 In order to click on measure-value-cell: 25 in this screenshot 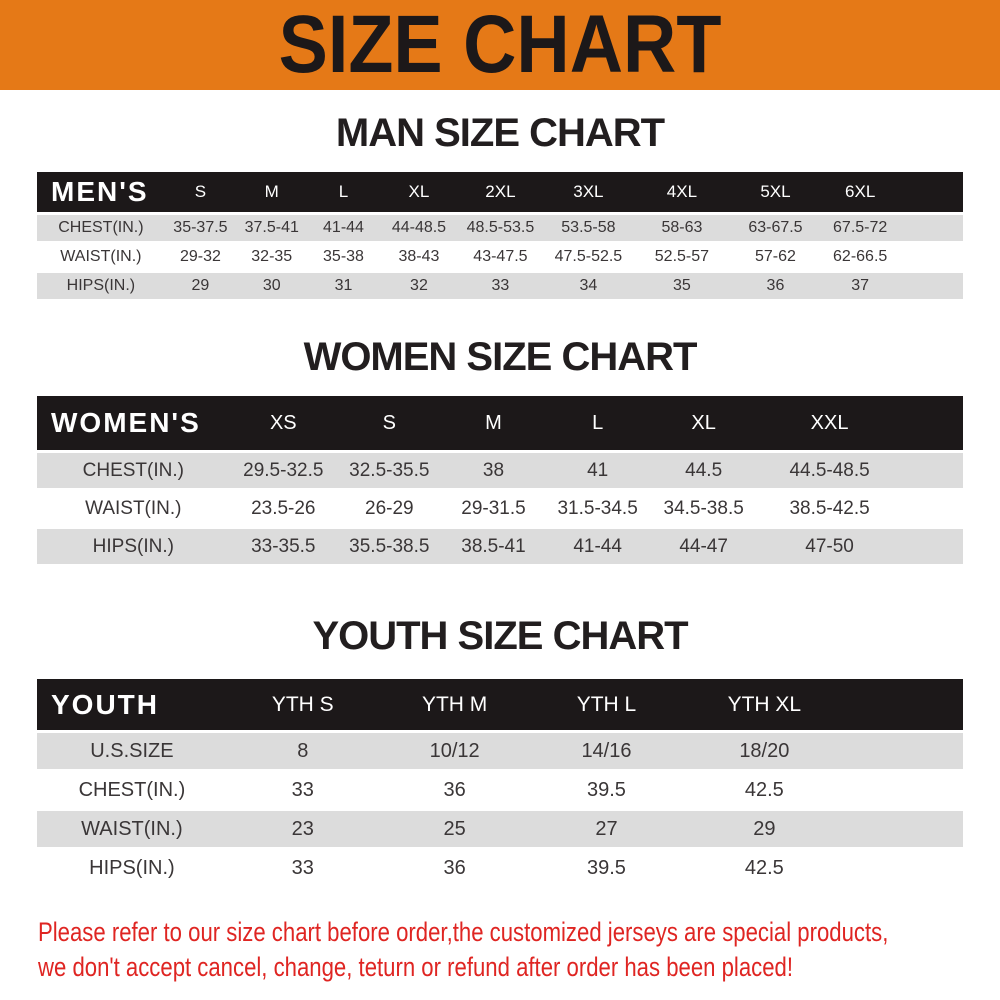, I will do `click(454, 828)`.